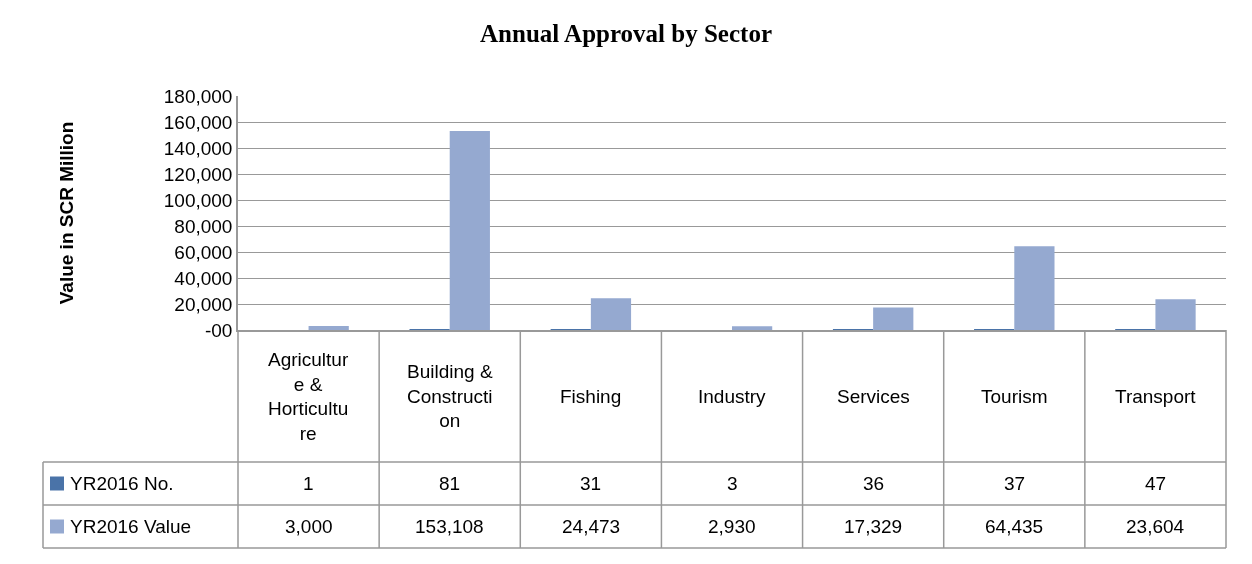 The image size is (1252, 564). Describe the element at coordinates (450, 396) in the screenshot. I see `x-tick-label: Building & Construction` at that location.